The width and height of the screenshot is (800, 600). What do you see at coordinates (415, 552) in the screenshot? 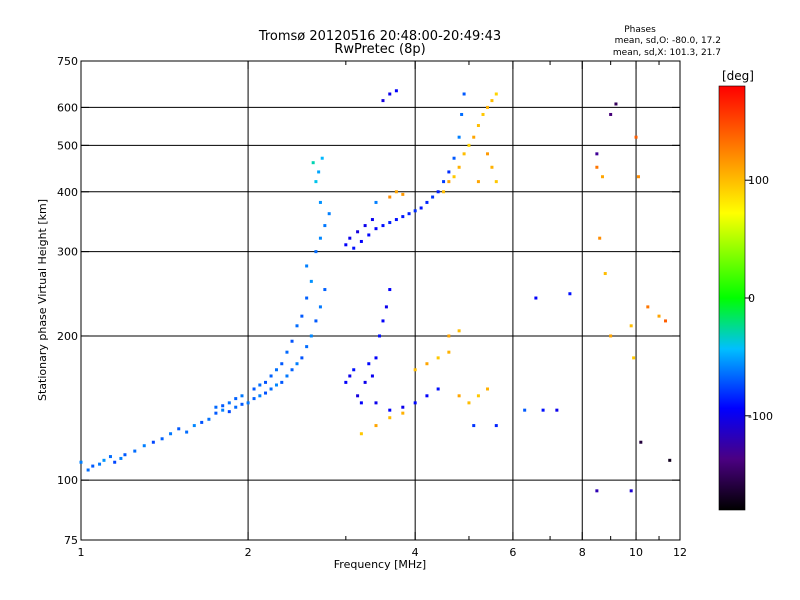
I see `x-tick-label: 4` at bounding box center [415, 552].